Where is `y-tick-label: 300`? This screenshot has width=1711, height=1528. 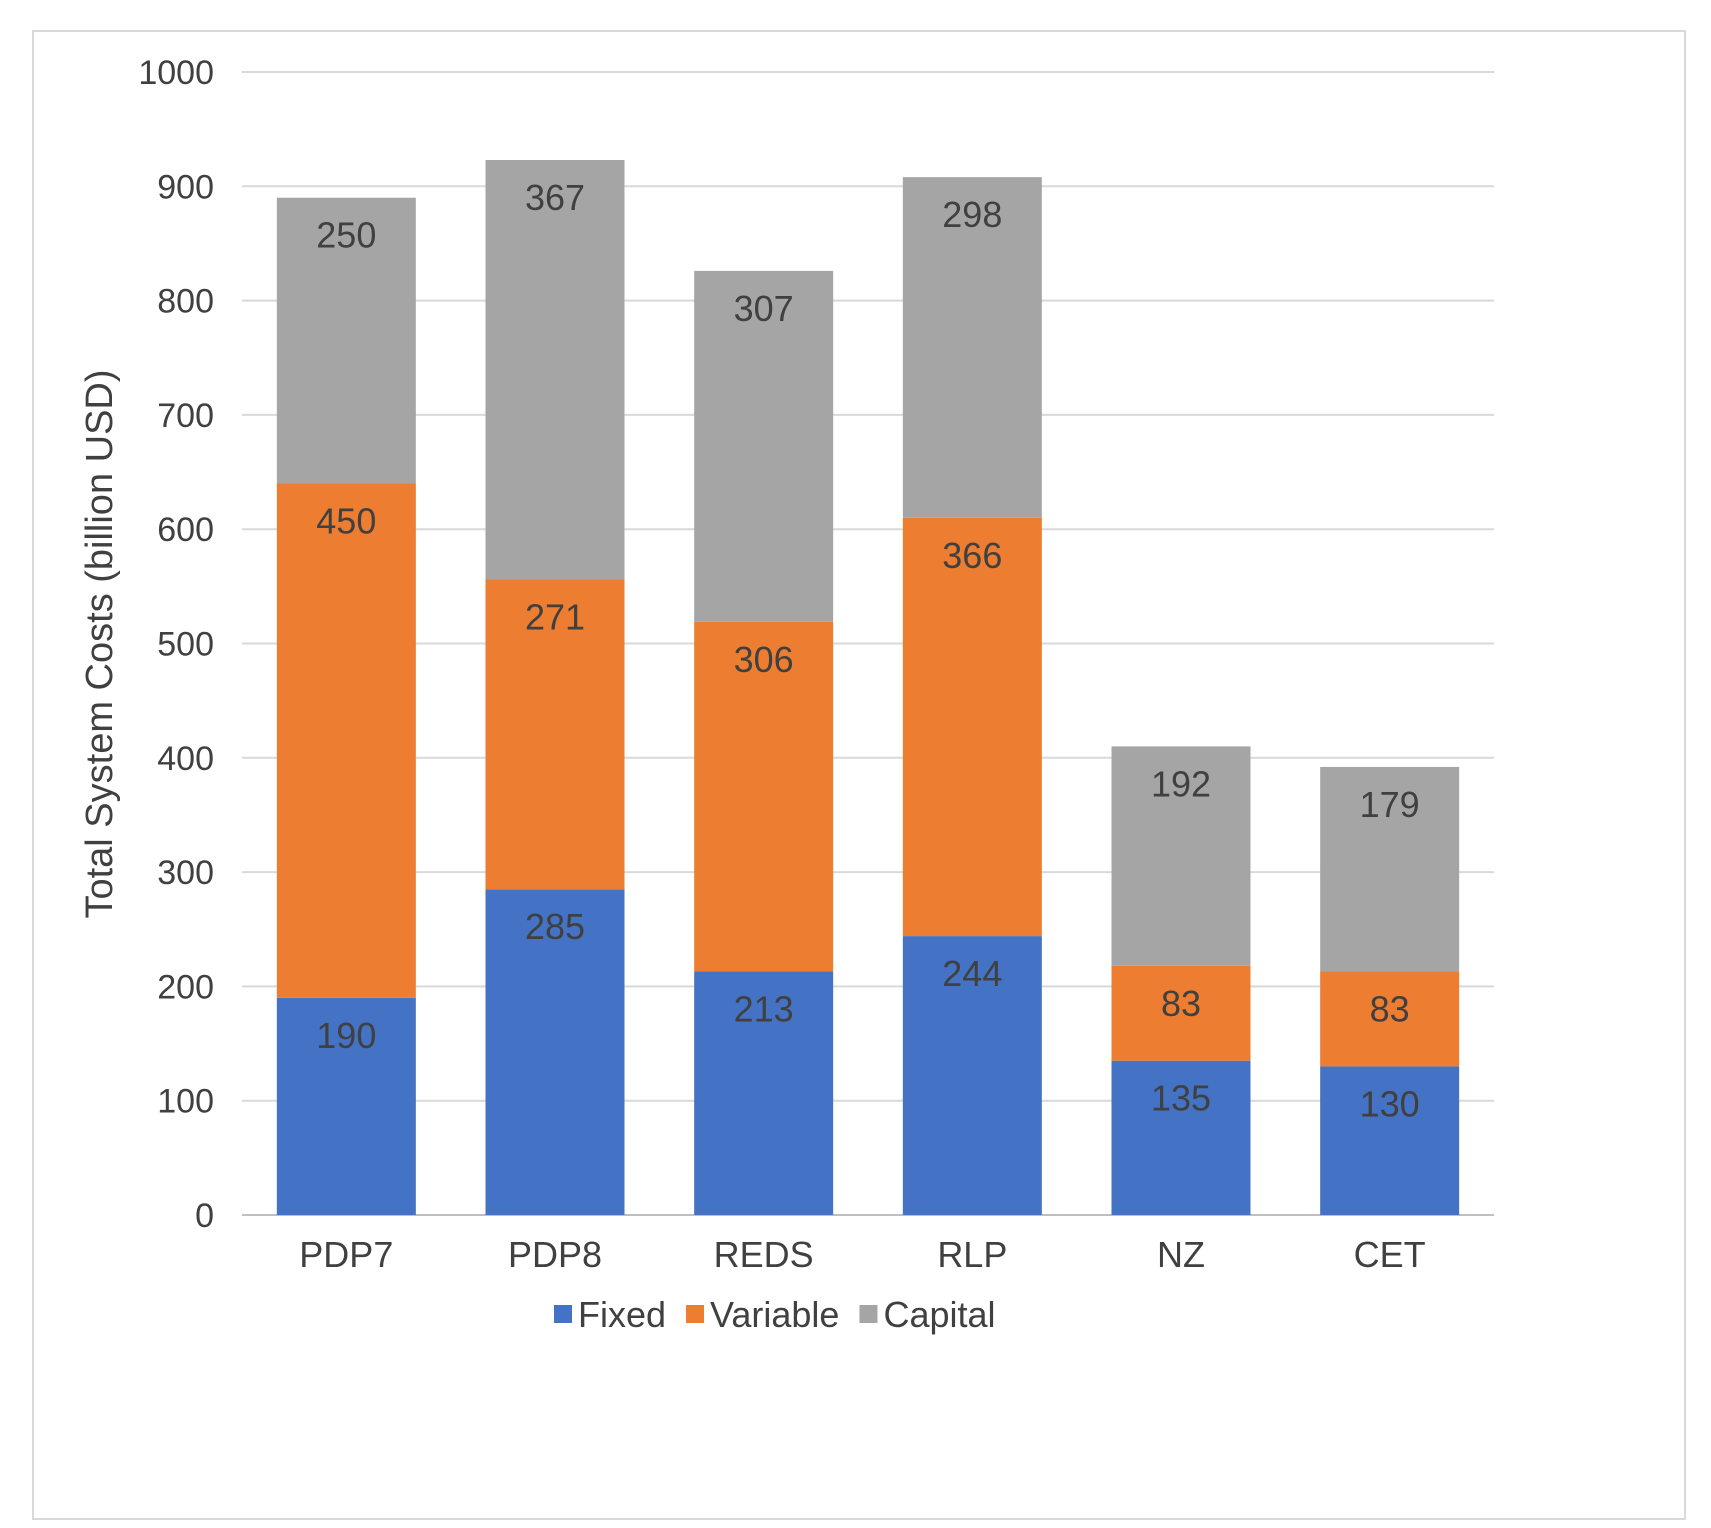
y-tick-label: 300 is located at coordinates (185, 873).